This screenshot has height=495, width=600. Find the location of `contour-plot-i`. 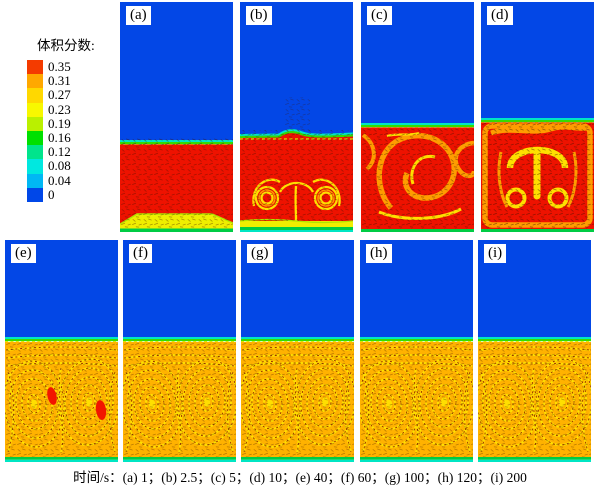

contour-plot-i is located at coordinates (534, 351).